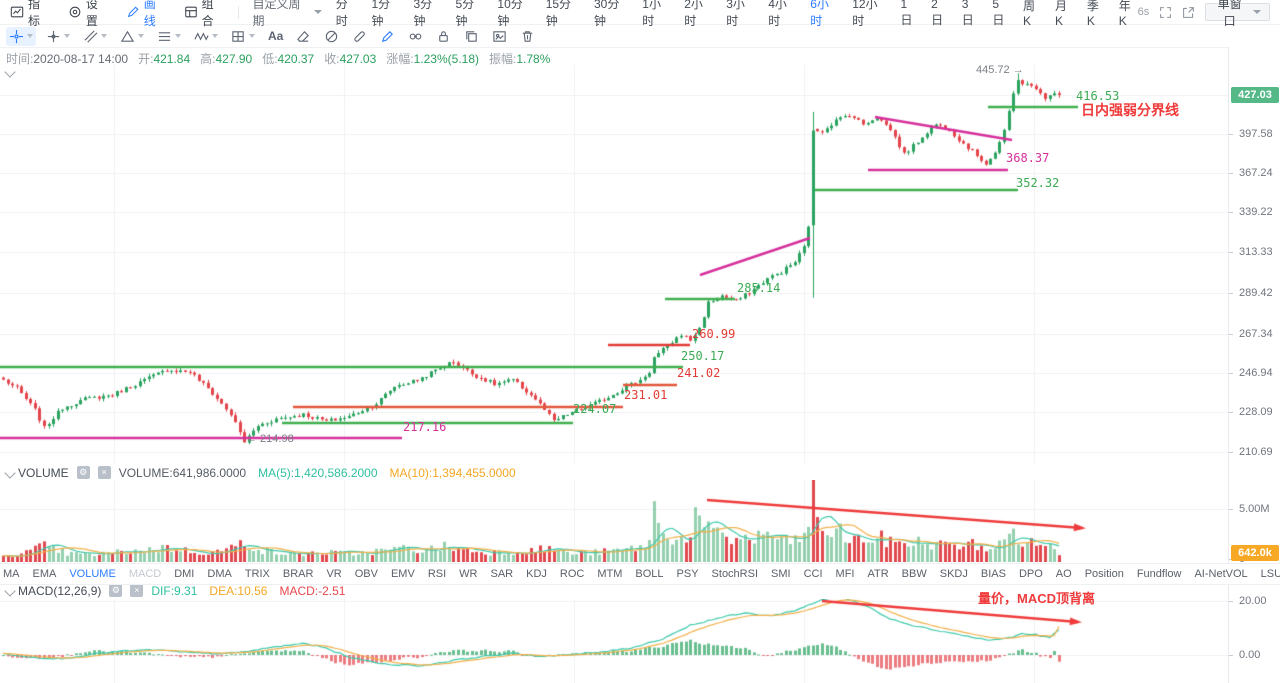 The image size is (1280, 683). Describe the element at coordinates (10, 473) in the screenshot. I see `volume-pane-collapse-chevron` at that location.